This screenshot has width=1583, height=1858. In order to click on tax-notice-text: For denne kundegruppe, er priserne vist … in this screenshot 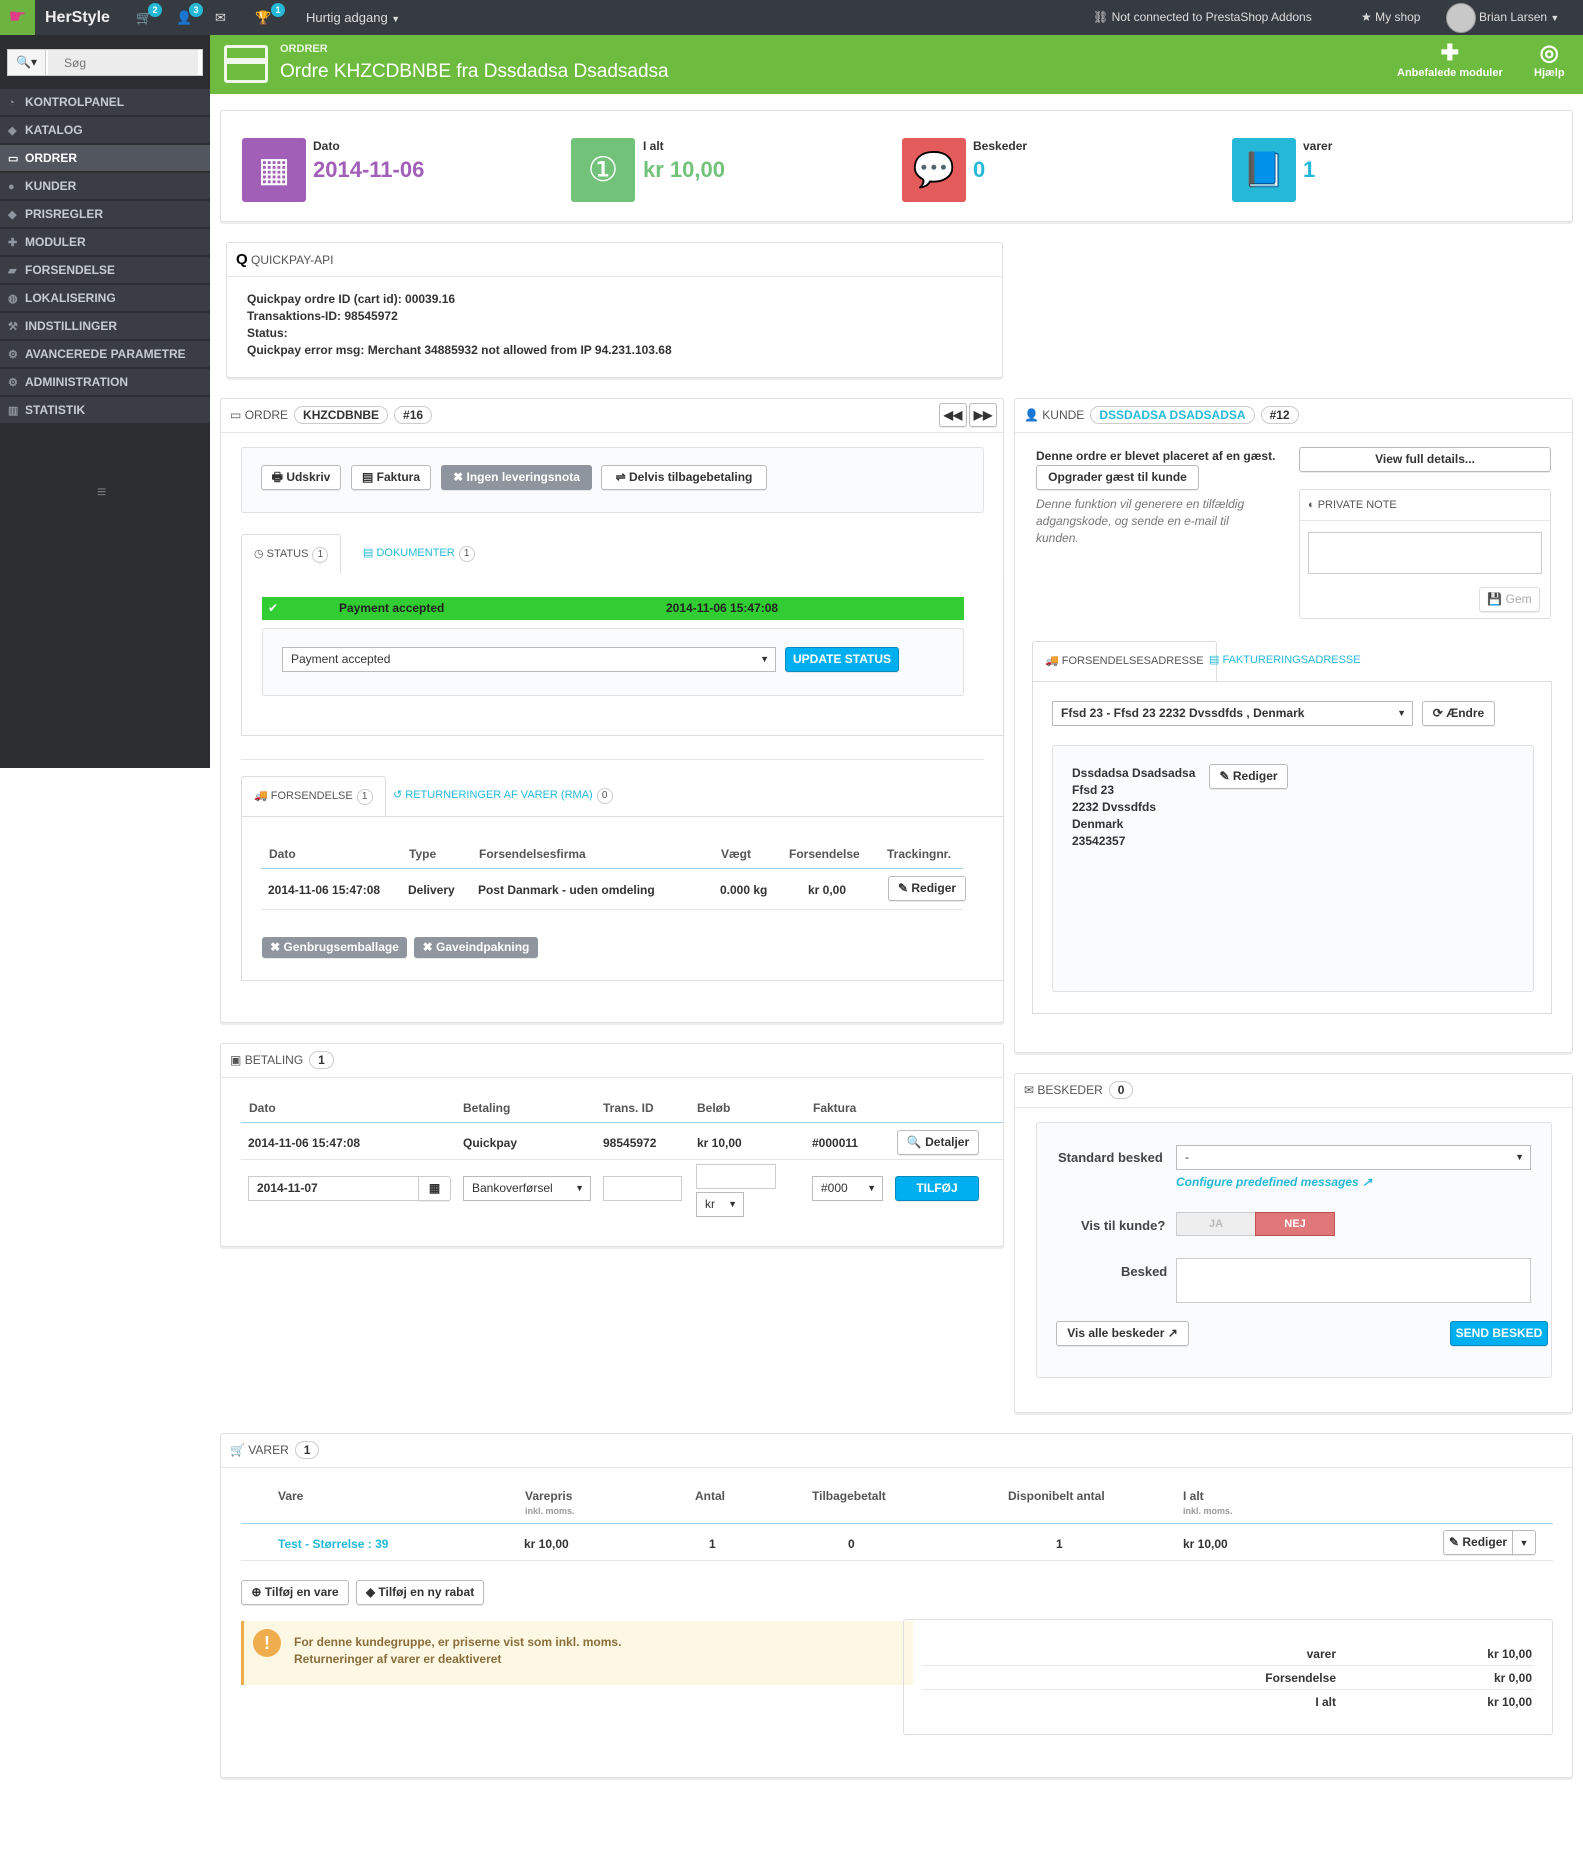, I will do `click(458, 1642)`.